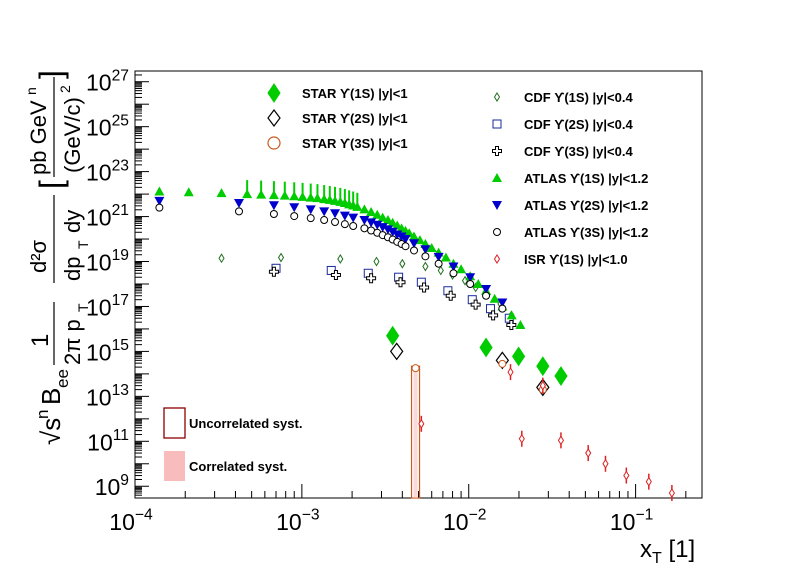 Image resolution: width=798 pixels, height=579 pixels. Describe the element at coordinates (107, 396) in the screenshot. I see `y-tick-label: 1013` at that location.